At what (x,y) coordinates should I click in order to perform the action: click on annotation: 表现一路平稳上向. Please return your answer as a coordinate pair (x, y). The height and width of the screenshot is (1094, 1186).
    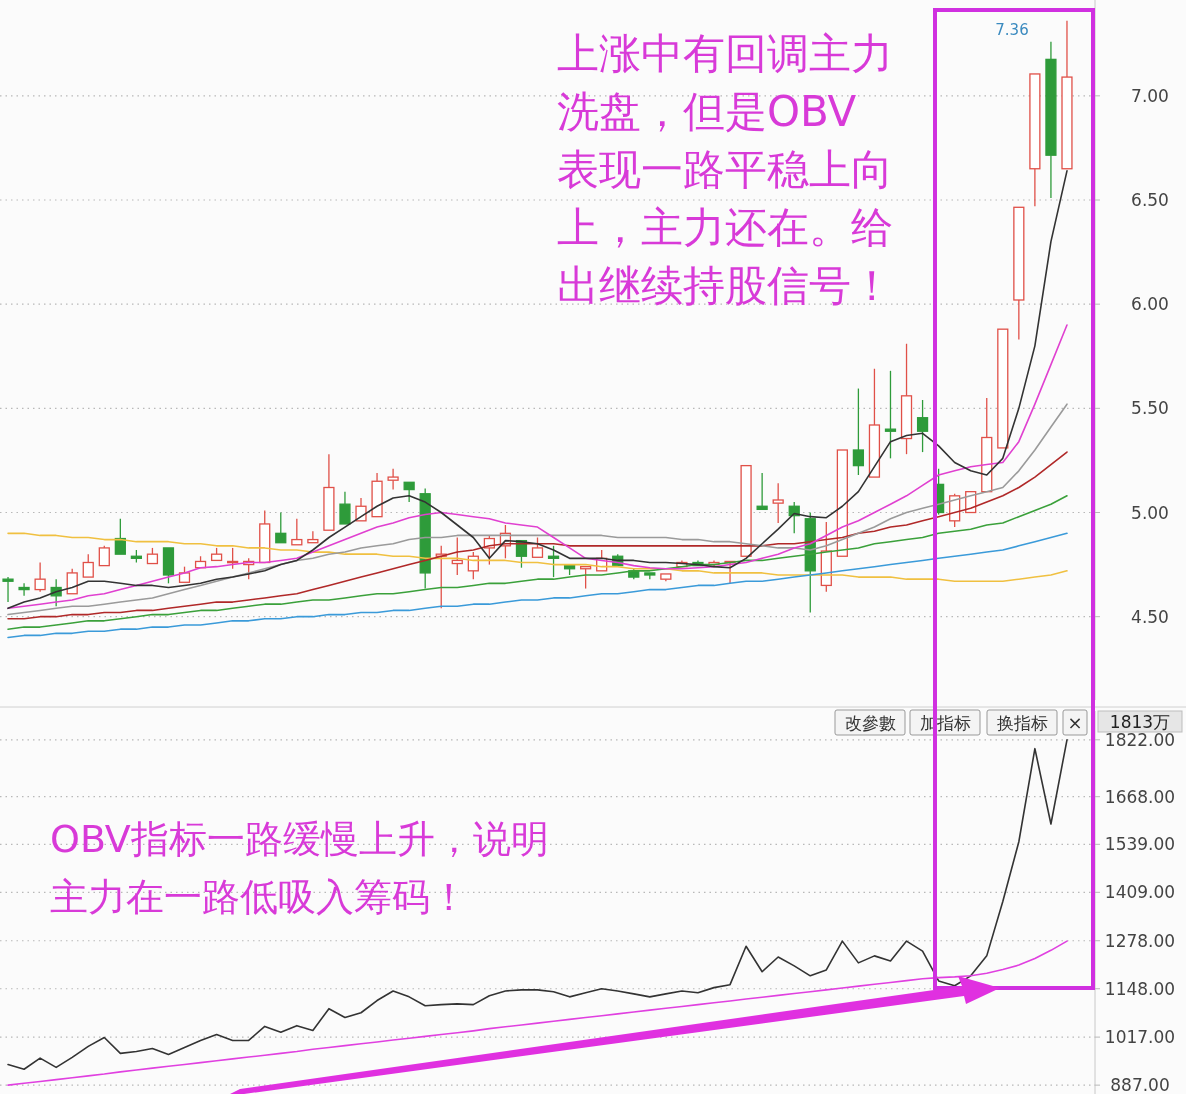
    Looking at the image, I should click on (725, 169).